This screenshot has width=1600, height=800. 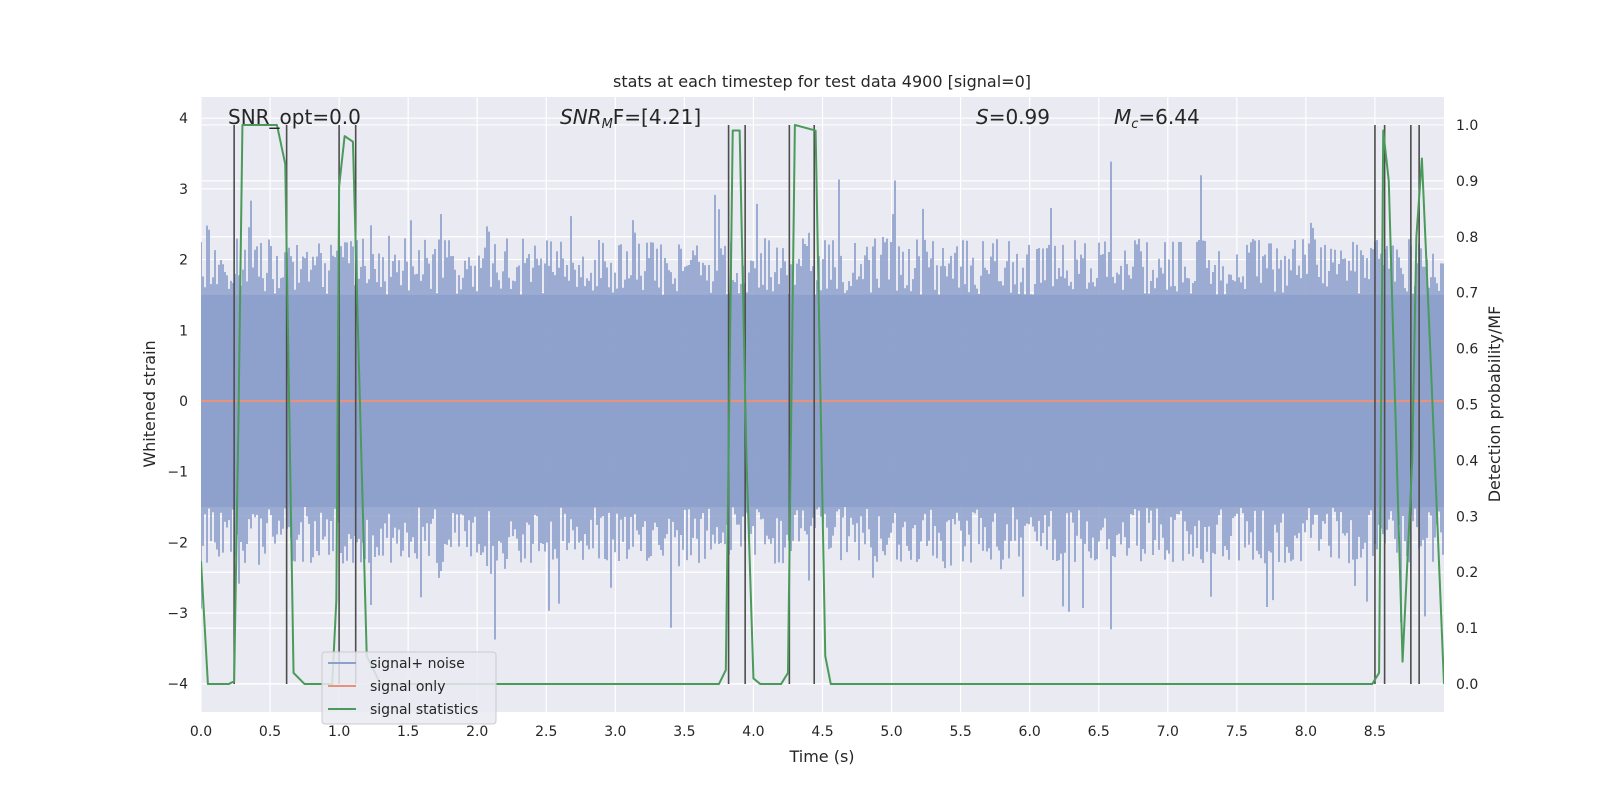 I want to click on y-tick-label: −2, so click(x=177, y=543).